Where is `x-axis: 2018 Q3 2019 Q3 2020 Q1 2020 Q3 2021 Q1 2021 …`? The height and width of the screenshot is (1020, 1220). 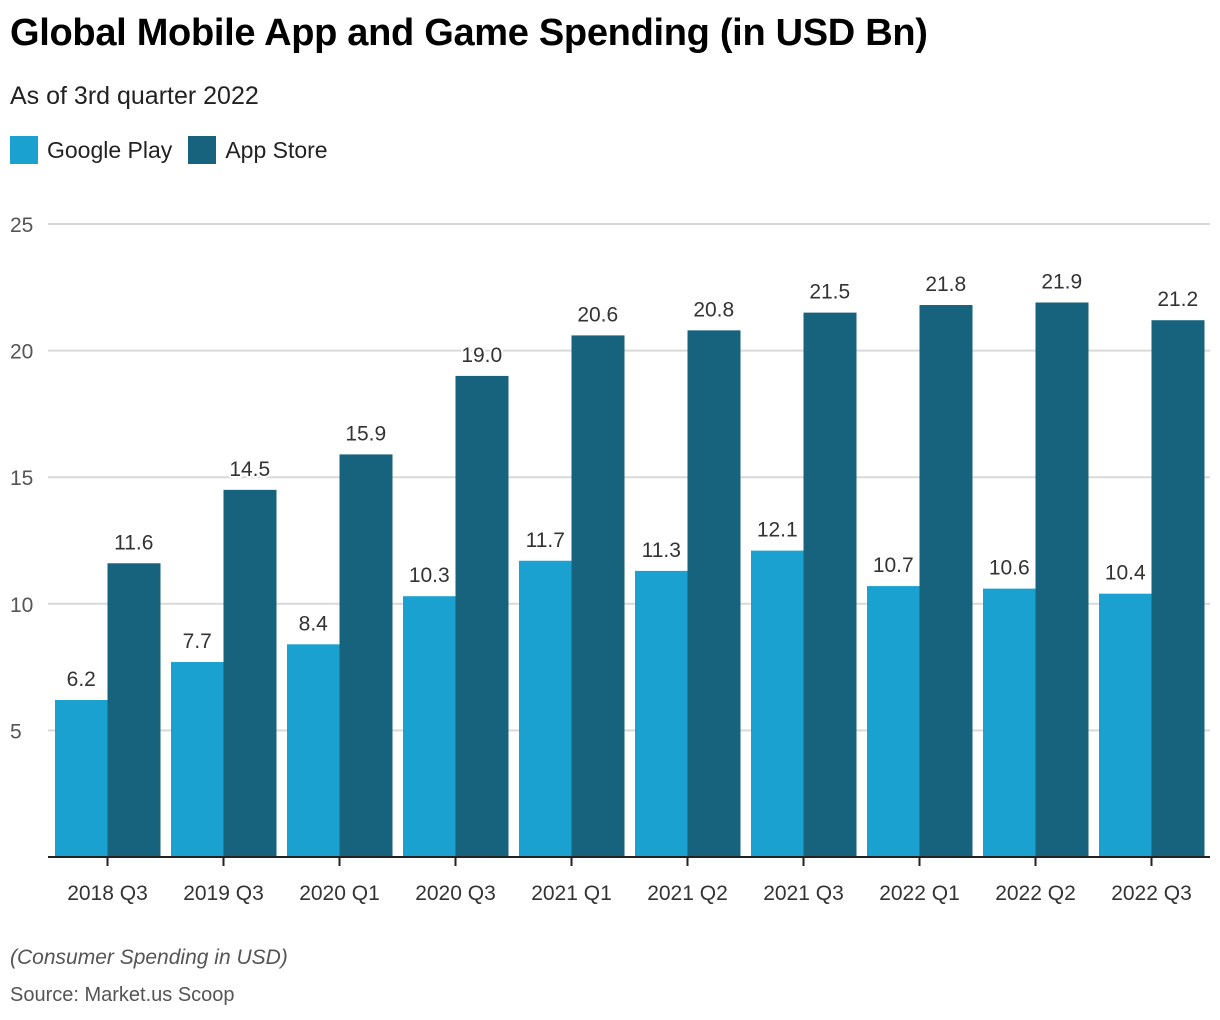 x-axis: 2018 Q3 2019 Q3 2020 Q1 2020 Q3 2021 Q1 2021 … is located at coordinates (629, 880).